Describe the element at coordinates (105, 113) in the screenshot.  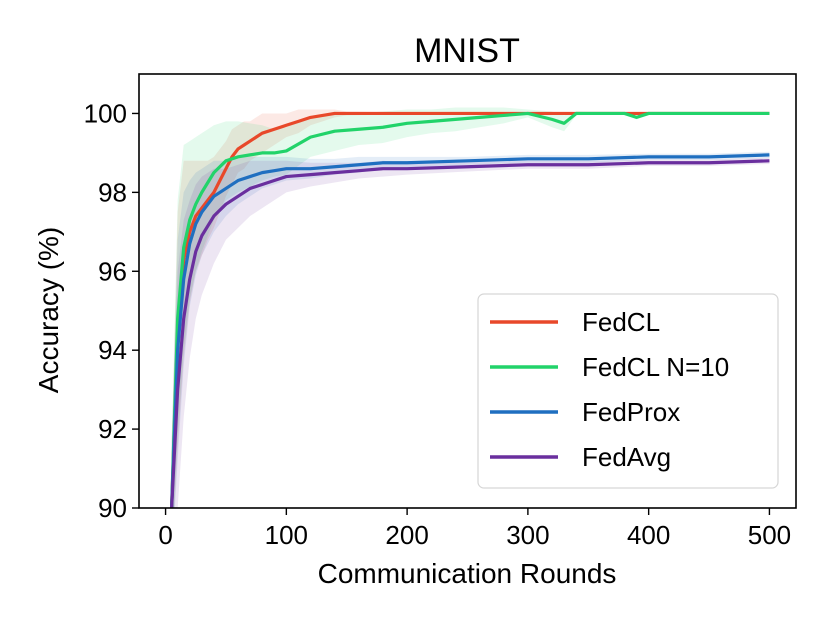
I see `y-tick-label: 100` at that location.